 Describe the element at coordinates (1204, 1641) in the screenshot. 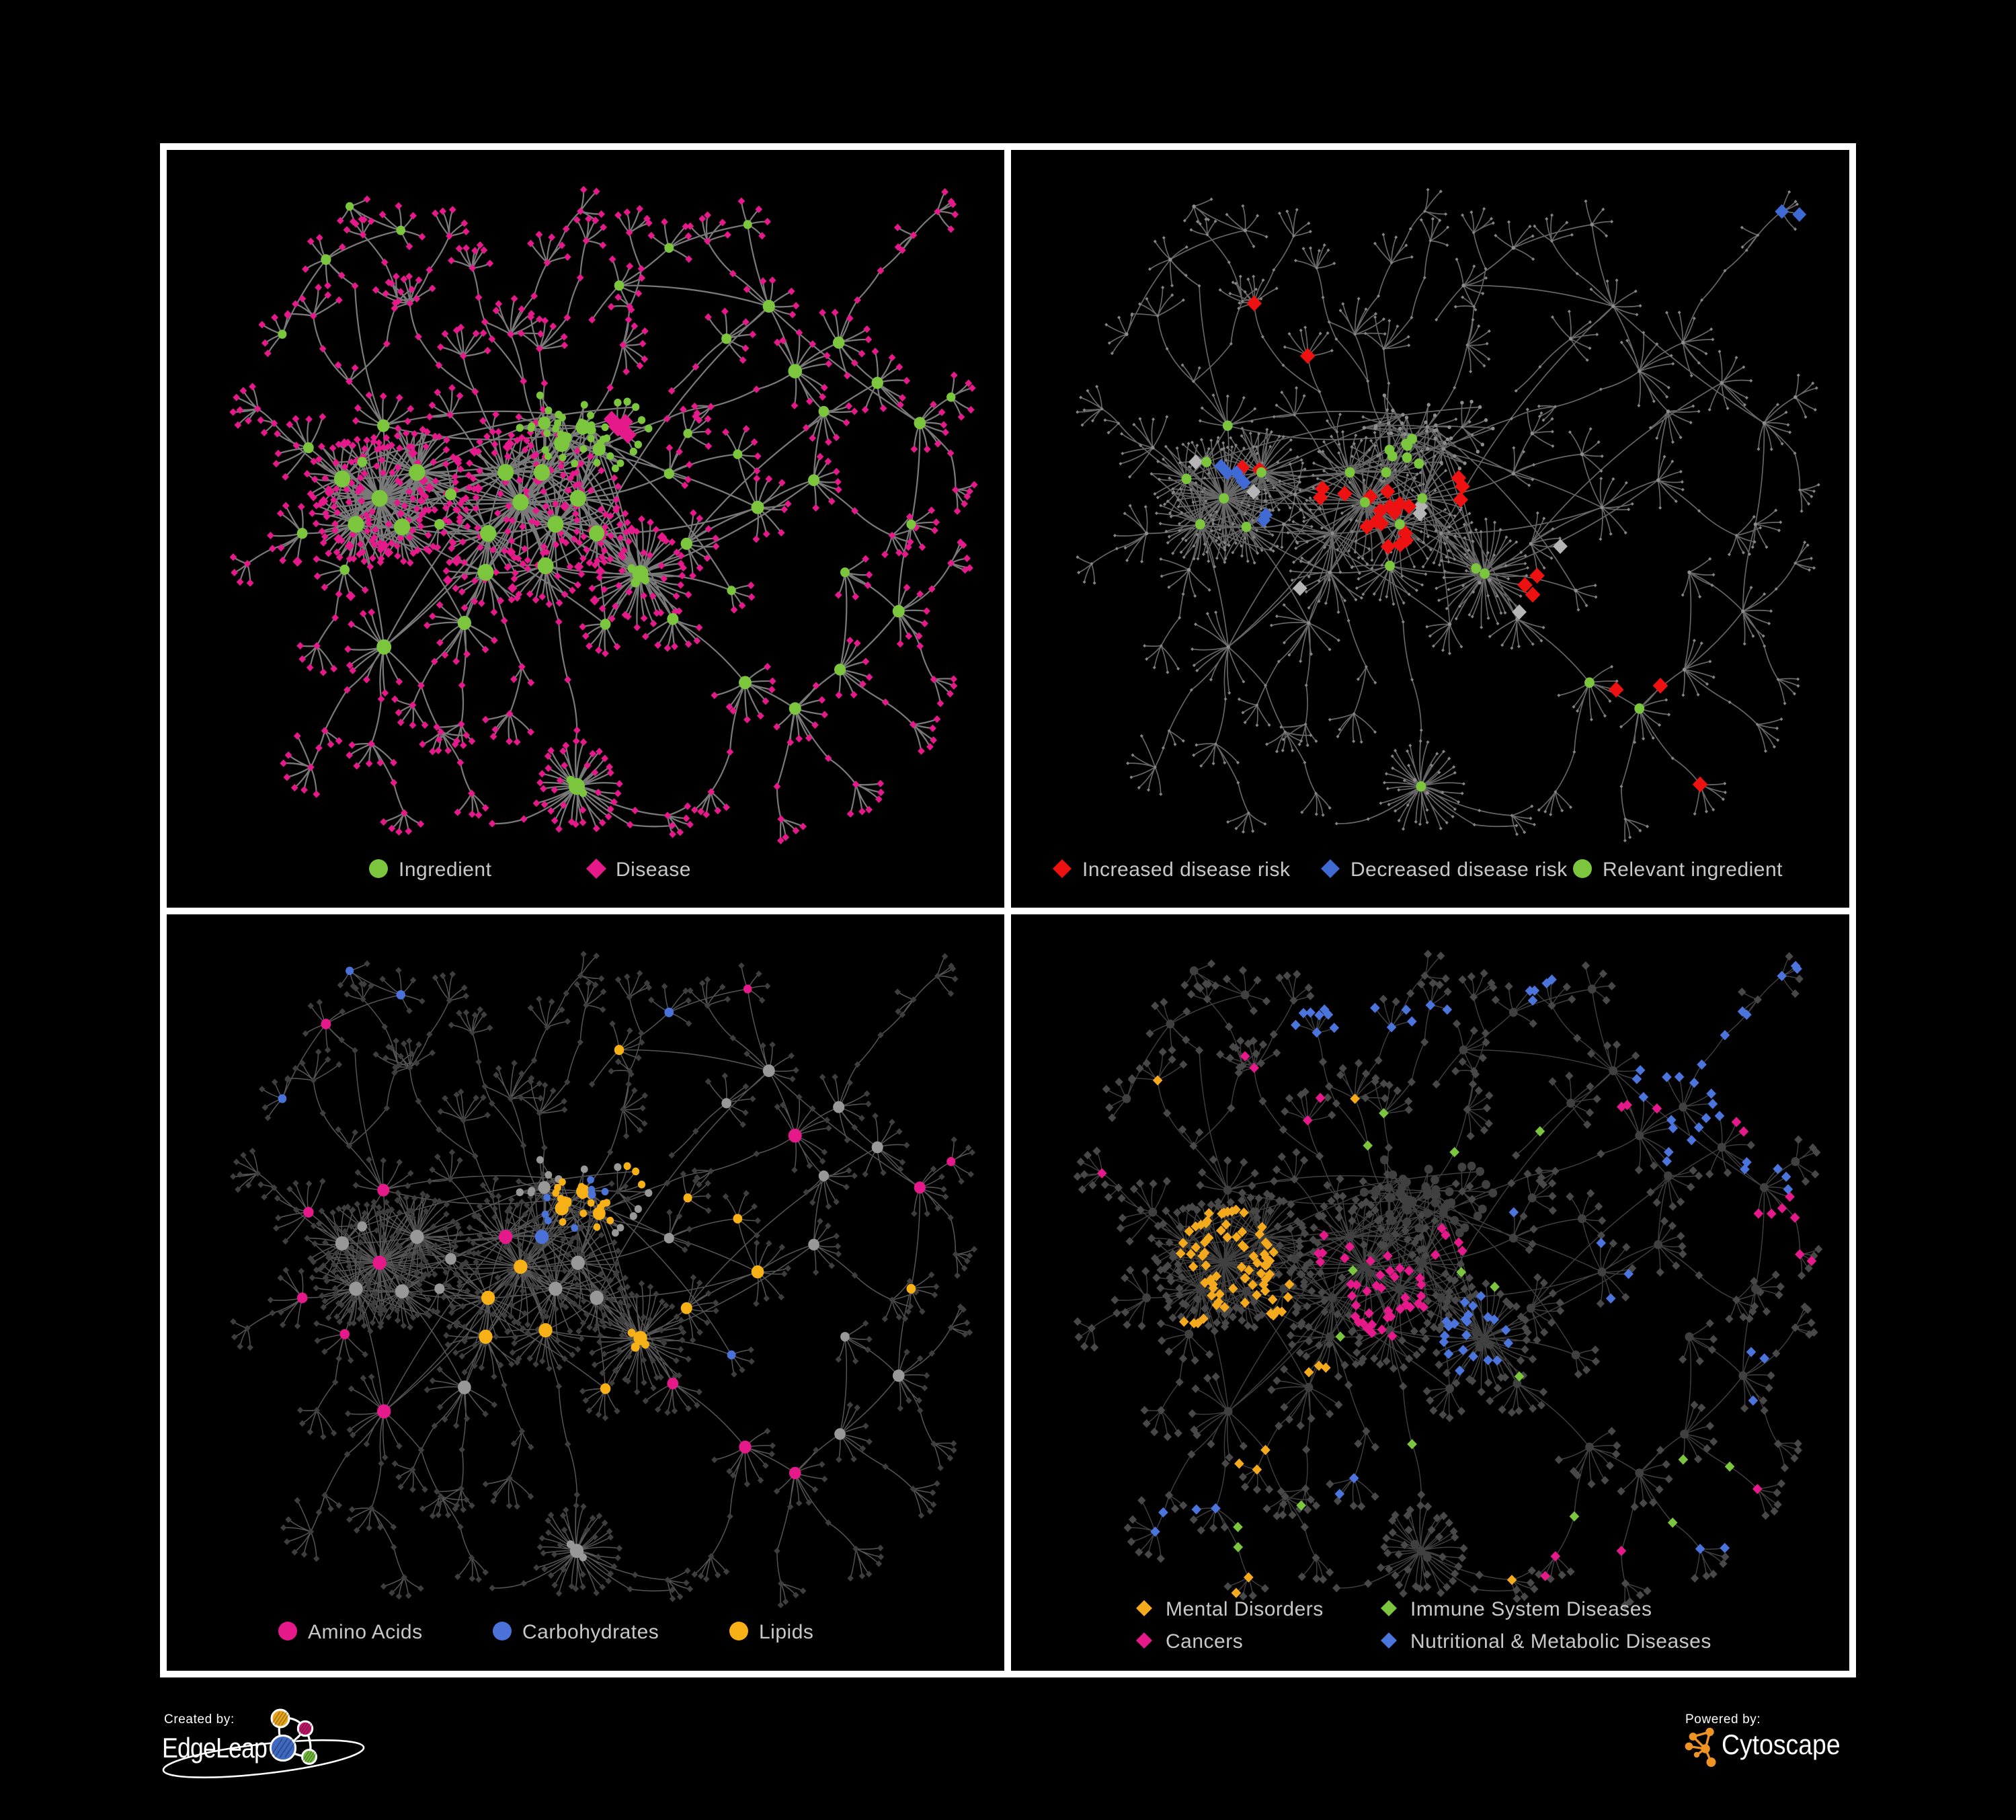

I see `svg-text: Cancers` at that location.